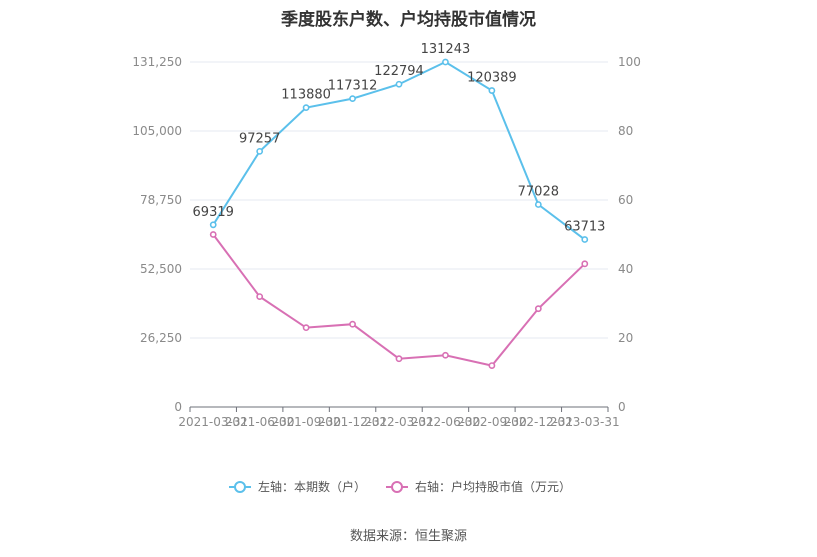 Image resolution: width=817 pixels, height=557 pixels. Describe the element at coordinates (306, 95) in the screenshot. I see `data-label: 113880` at that location.